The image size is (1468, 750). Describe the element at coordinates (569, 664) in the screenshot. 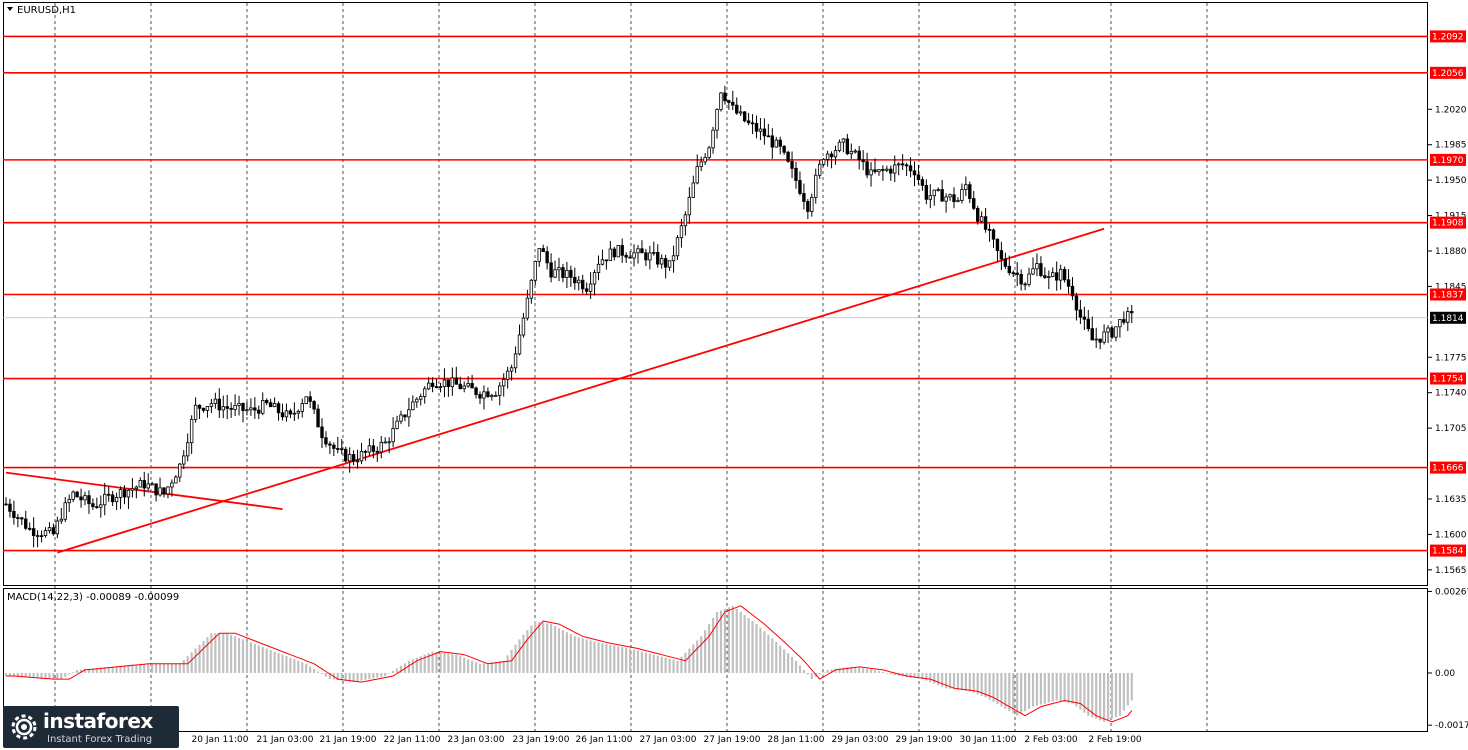

I see `signal-line` at that location.